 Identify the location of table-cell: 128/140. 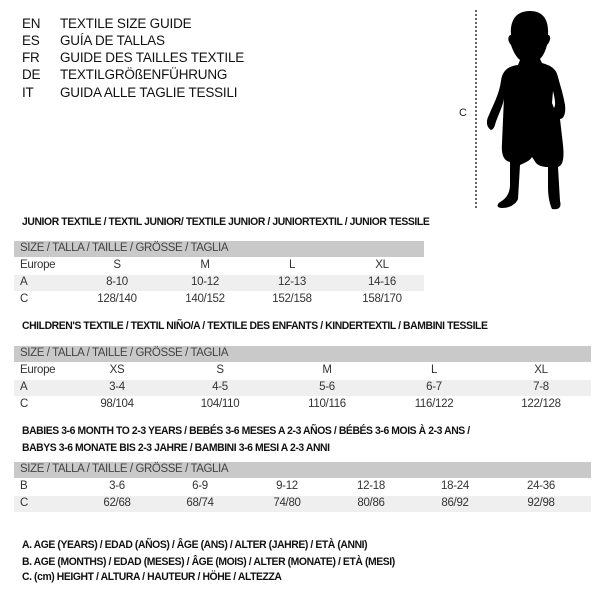
(117, 299).